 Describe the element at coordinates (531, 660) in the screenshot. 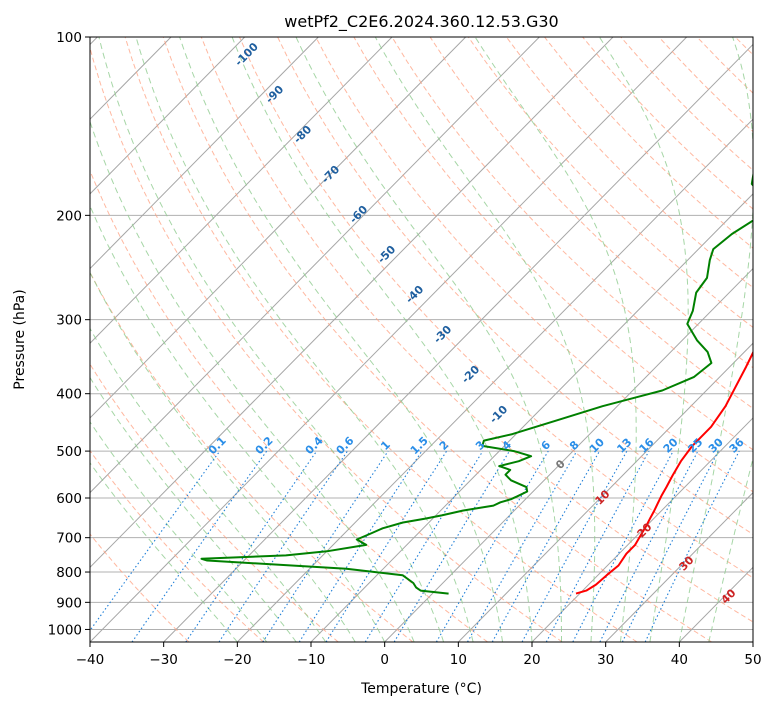

I see `x-tick-label: 20` at that location.